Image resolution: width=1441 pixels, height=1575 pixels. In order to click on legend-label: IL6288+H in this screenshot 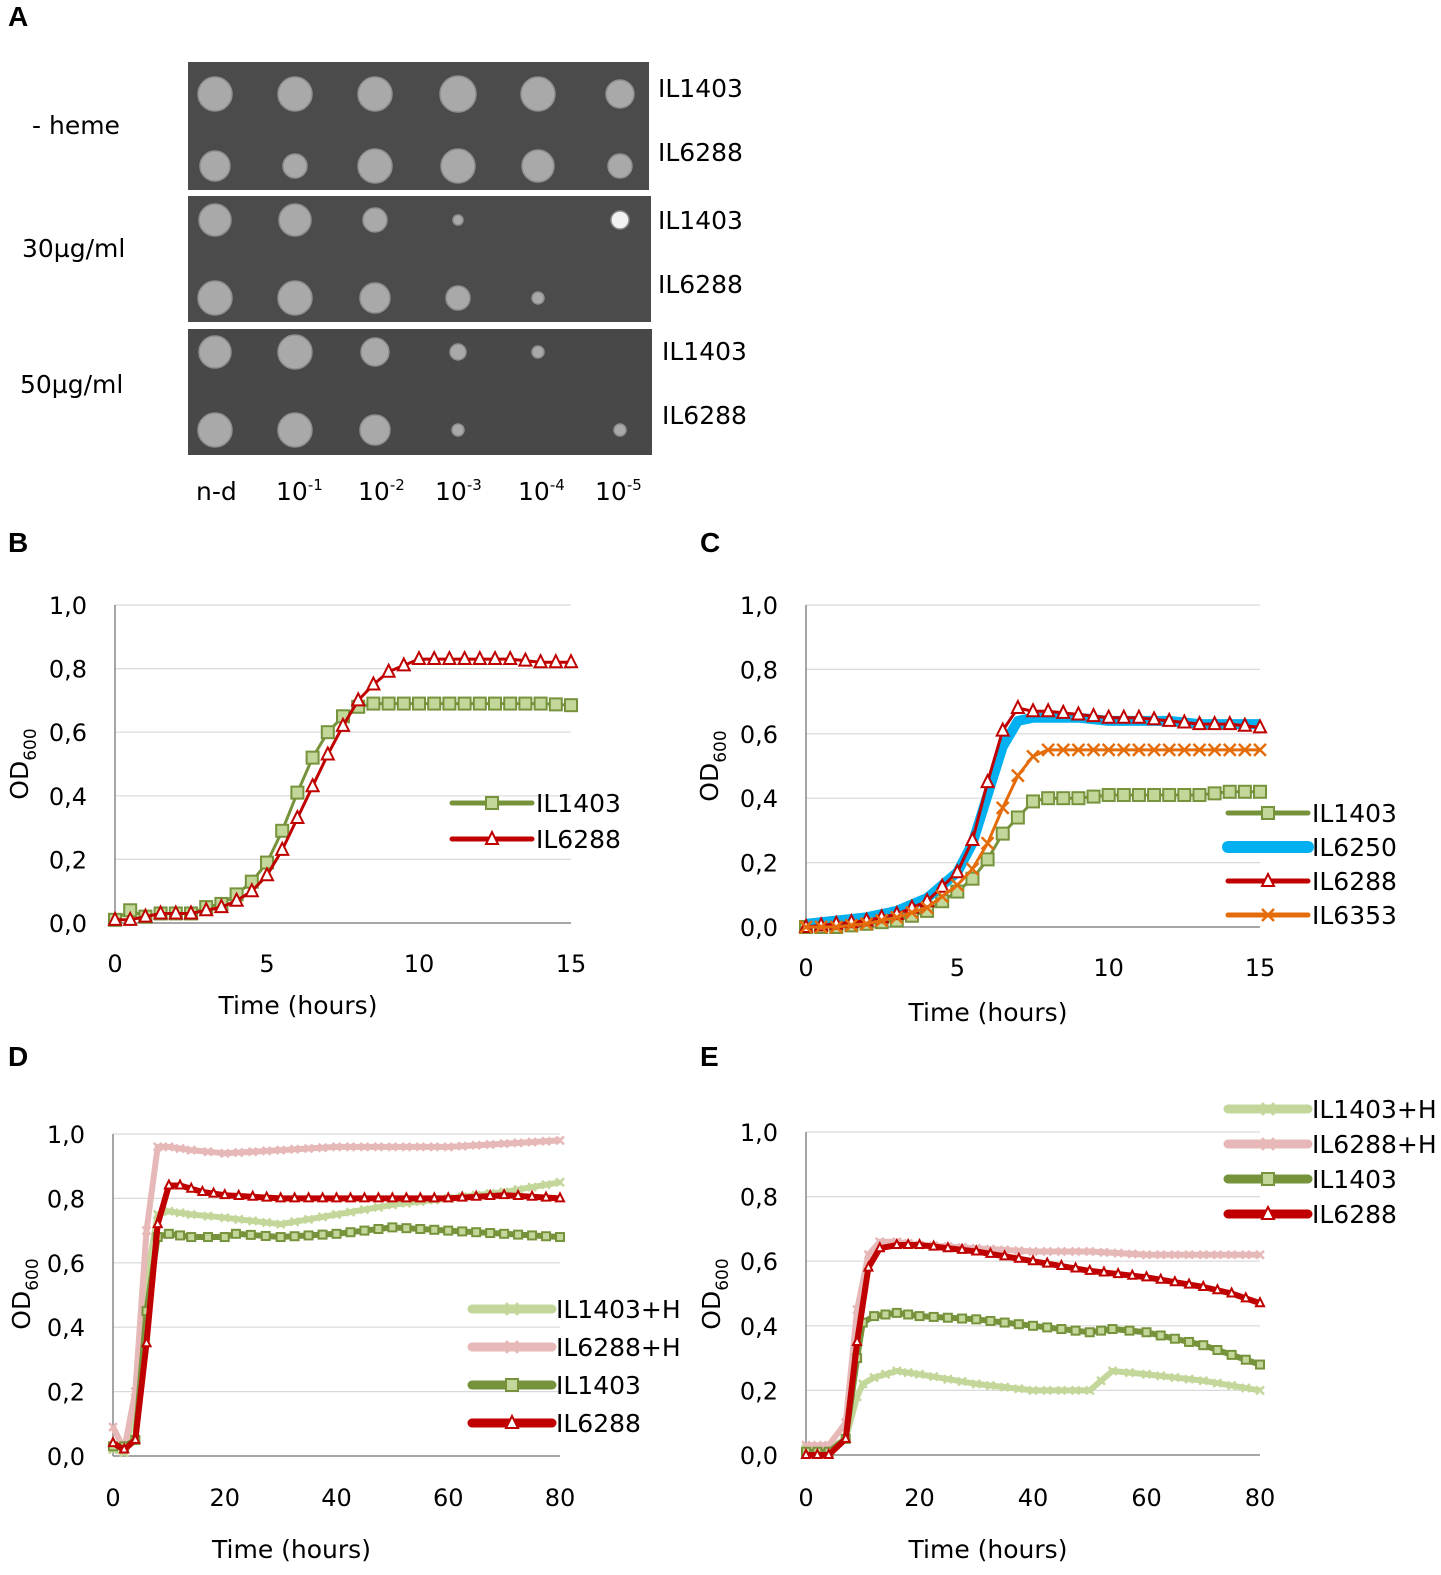, I will do `click(618, 1347)`.